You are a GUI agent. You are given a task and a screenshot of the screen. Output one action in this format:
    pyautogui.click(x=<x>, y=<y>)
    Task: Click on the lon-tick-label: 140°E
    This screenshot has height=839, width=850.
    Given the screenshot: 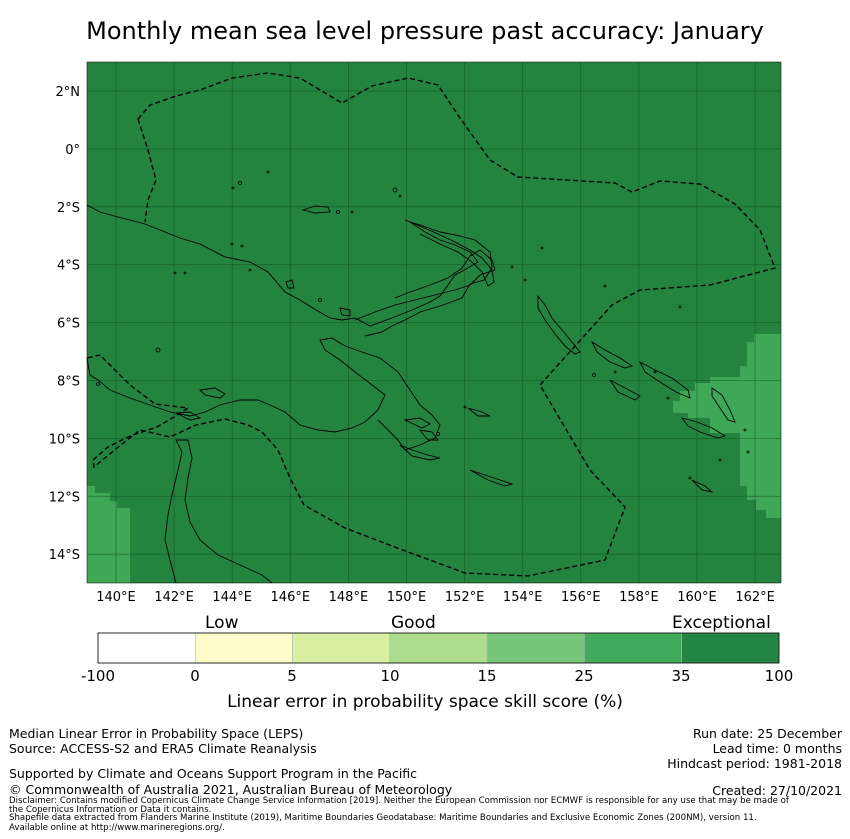 What is the action you would take?
    pyautogui.click(x=116, y=597)
    